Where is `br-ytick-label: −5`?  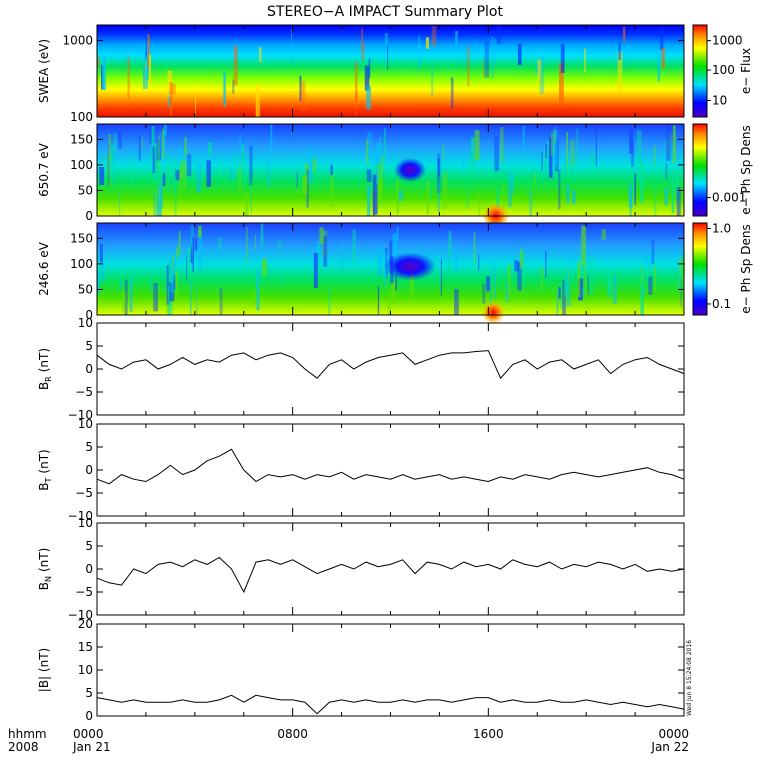
br-ytick-label: −5 is located at coordinates (84, 392).